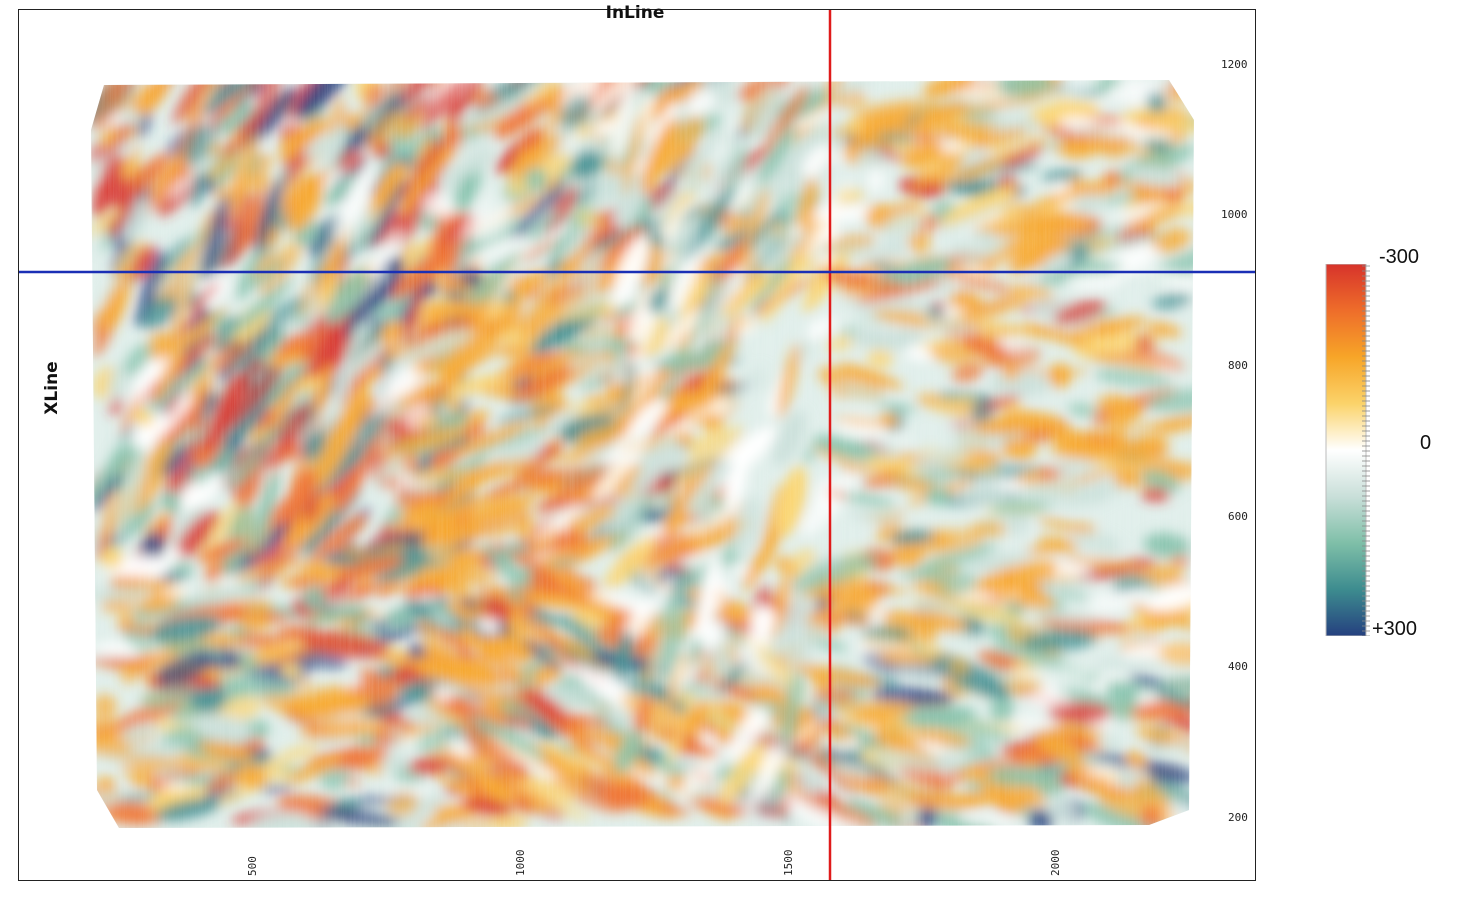 Image resolution: width=1458 pixels, height=900 pixels. Describe the element at coordinates (1238, 666) in the screenshot. I see `xline-tick-label: 400` at that location.